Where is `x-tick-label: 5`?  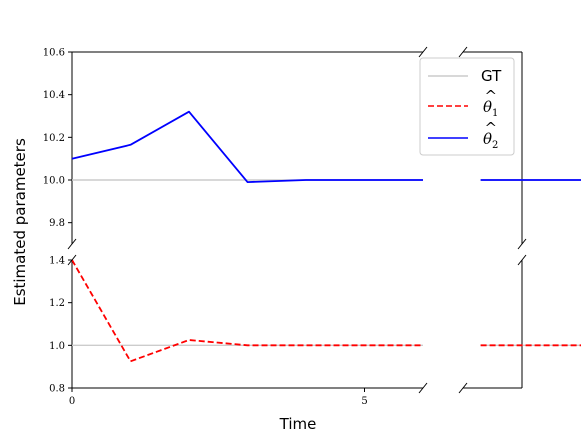 x-tick-label: 5 is located at coordinates (364, 401).